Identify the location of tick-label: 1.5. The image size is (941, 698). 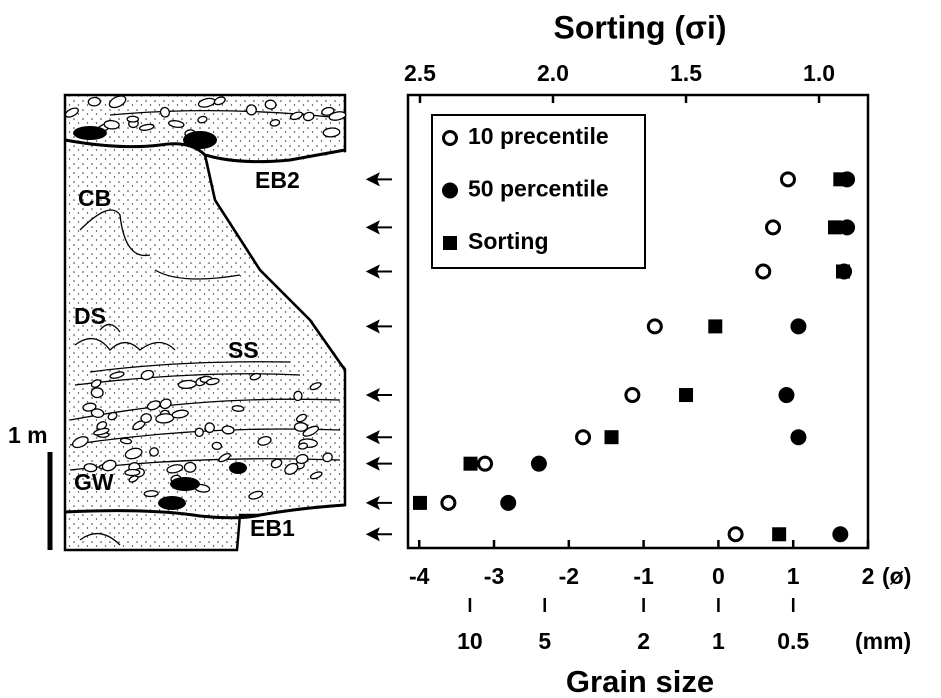
(686, 73).